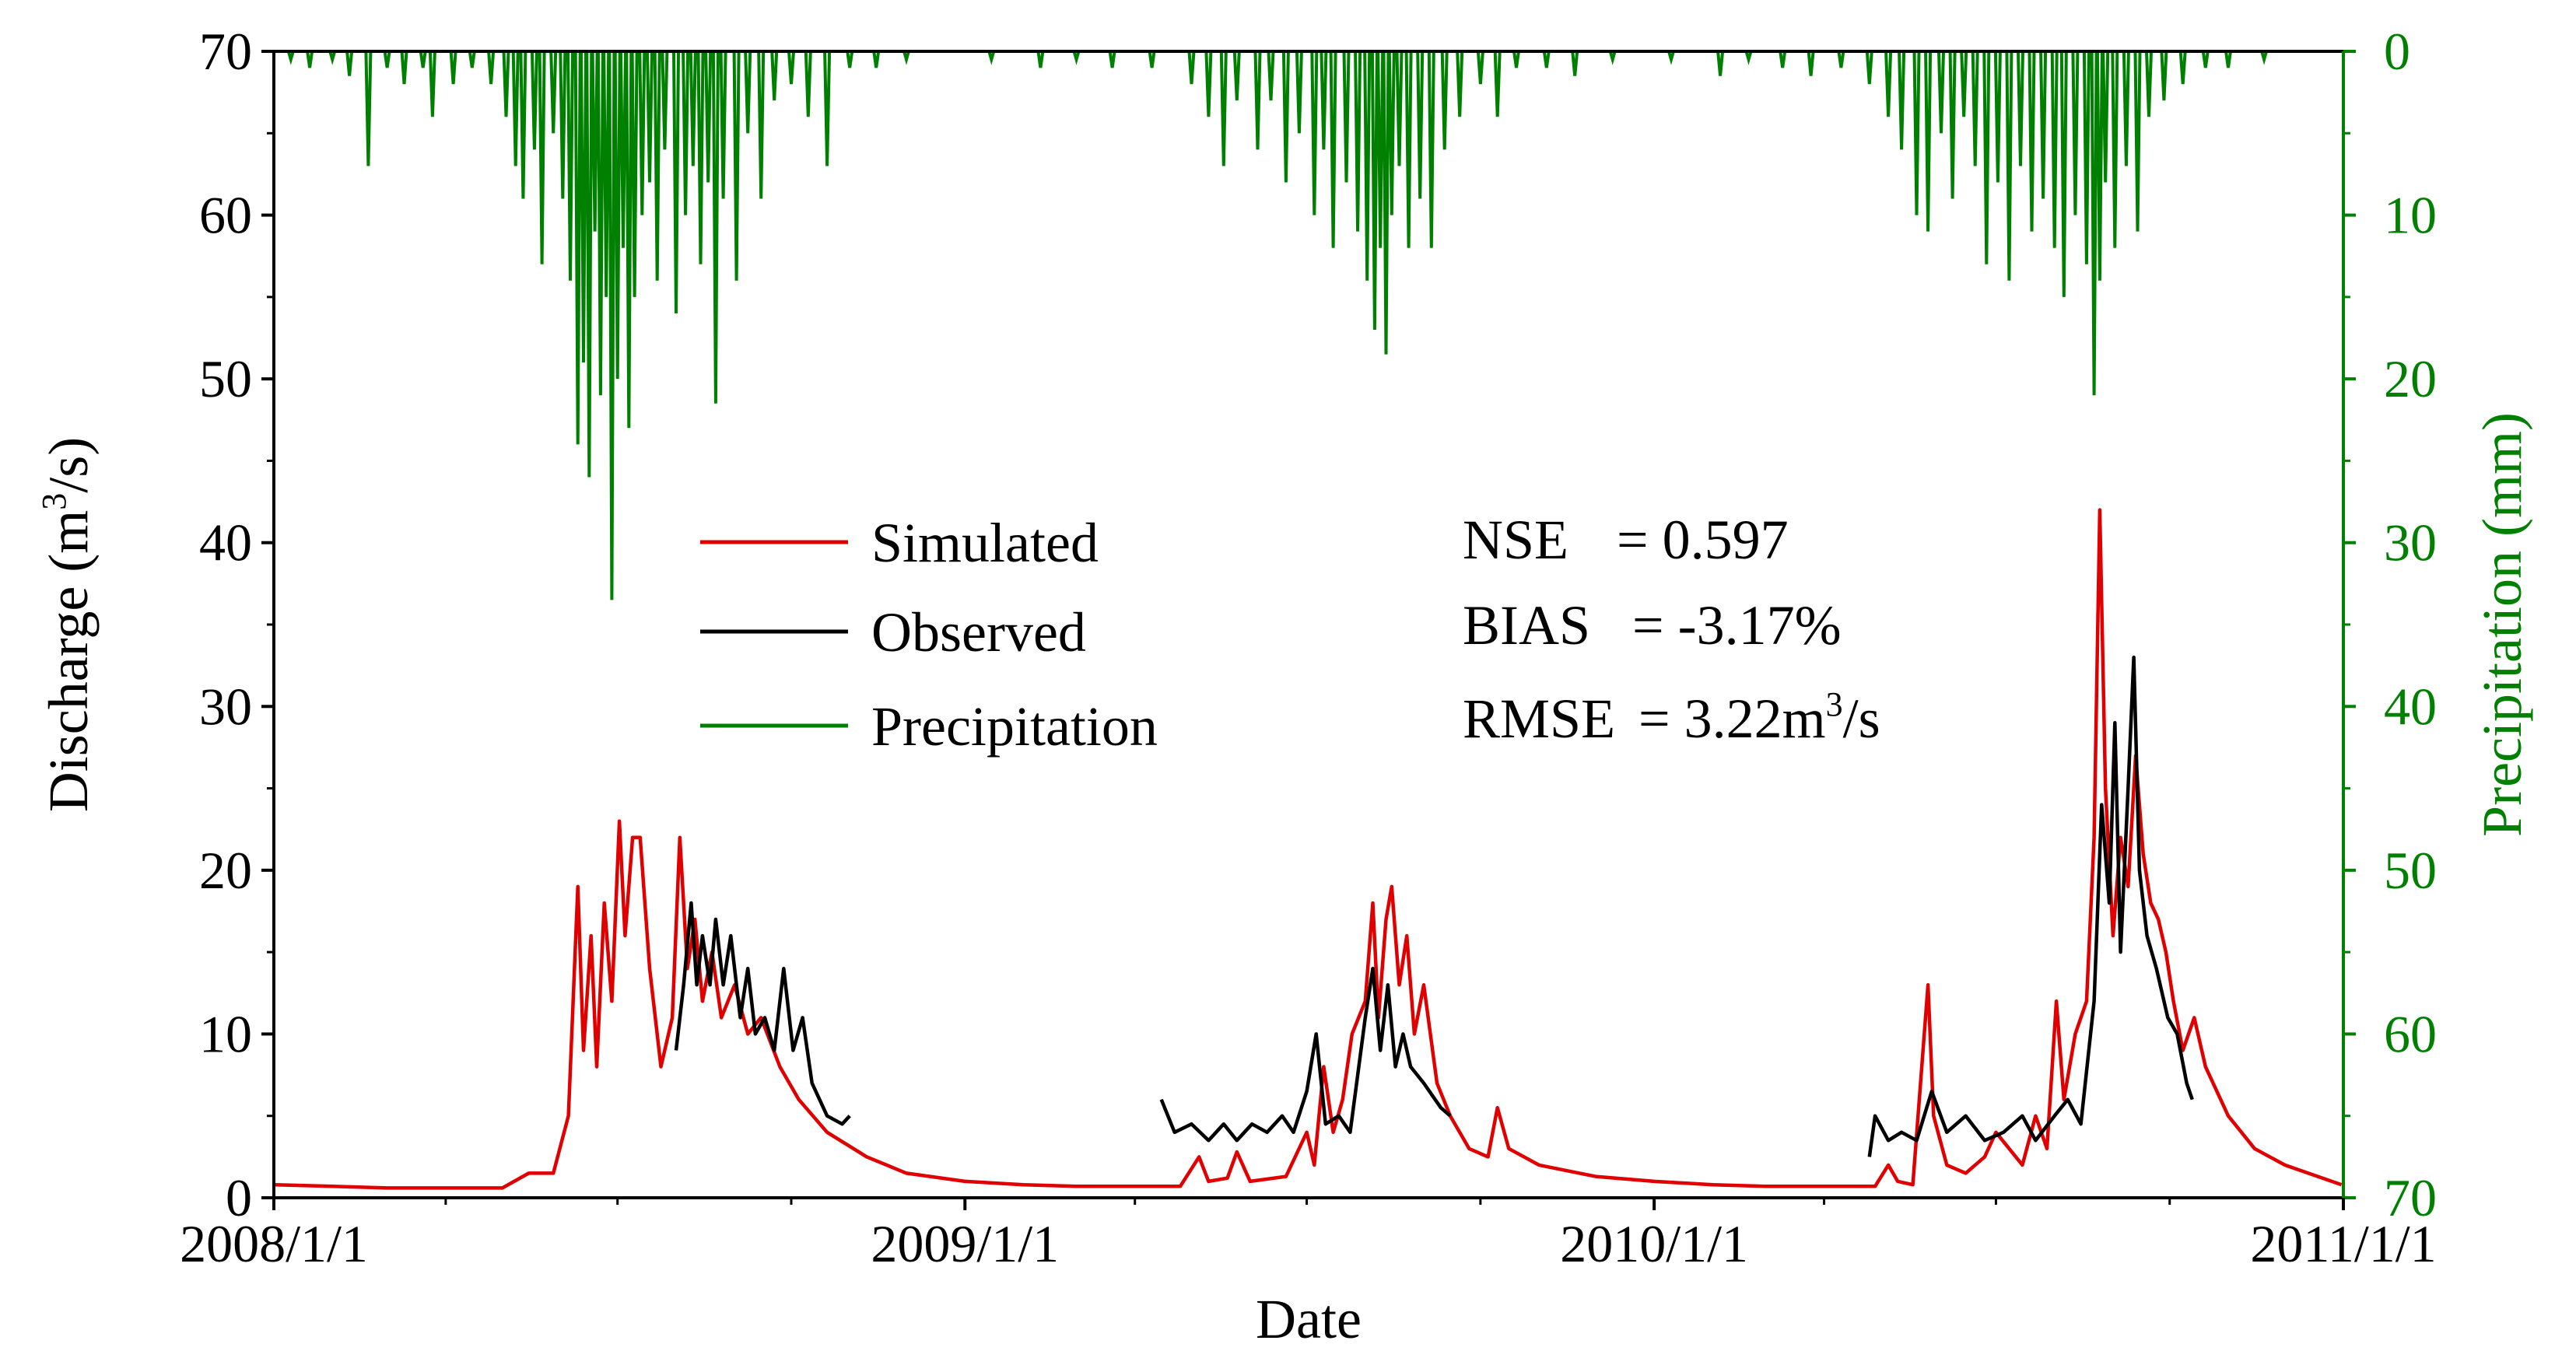 The height and width of the screenshot is (1358, 2576). I want to click on left-tick-label: 50, so click(225, 378).